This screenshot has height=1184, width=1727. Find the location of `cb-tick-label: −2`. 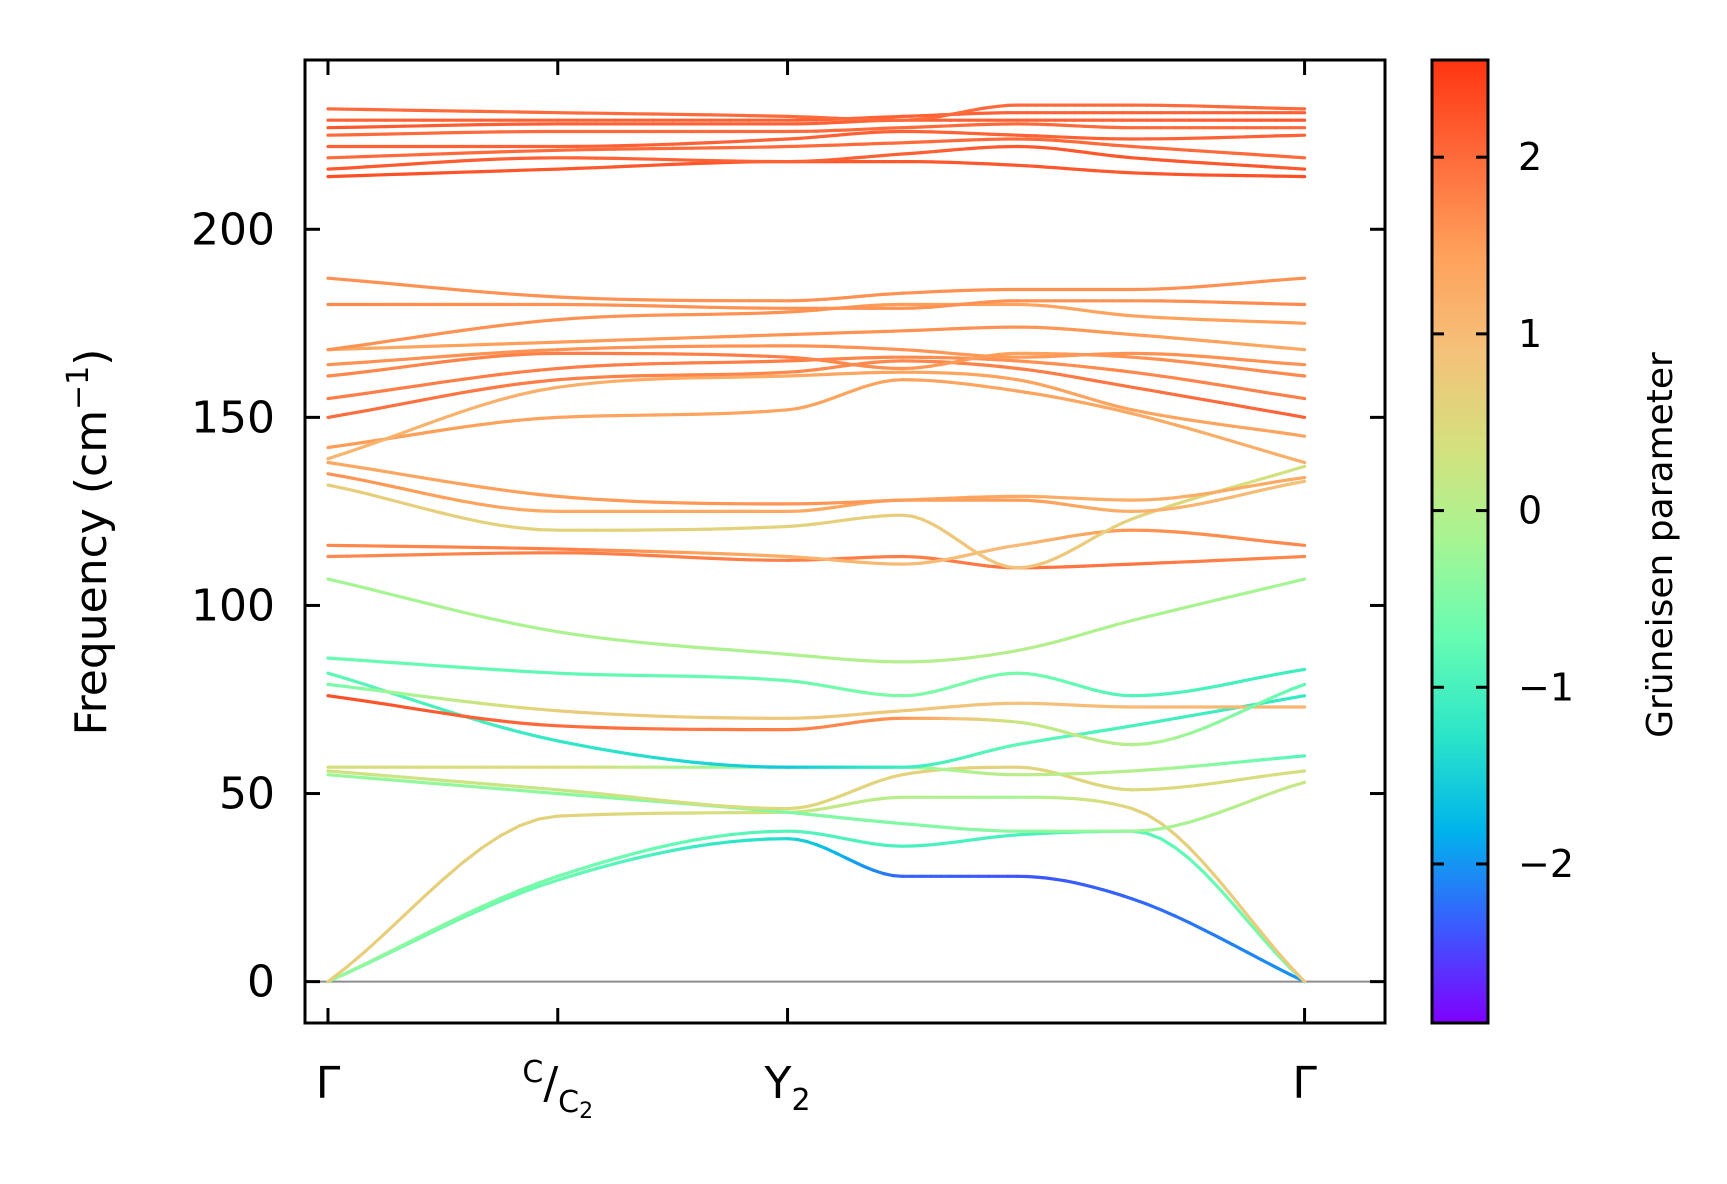

cb-tick-label: −2 is located at coordinates (1546, 864).